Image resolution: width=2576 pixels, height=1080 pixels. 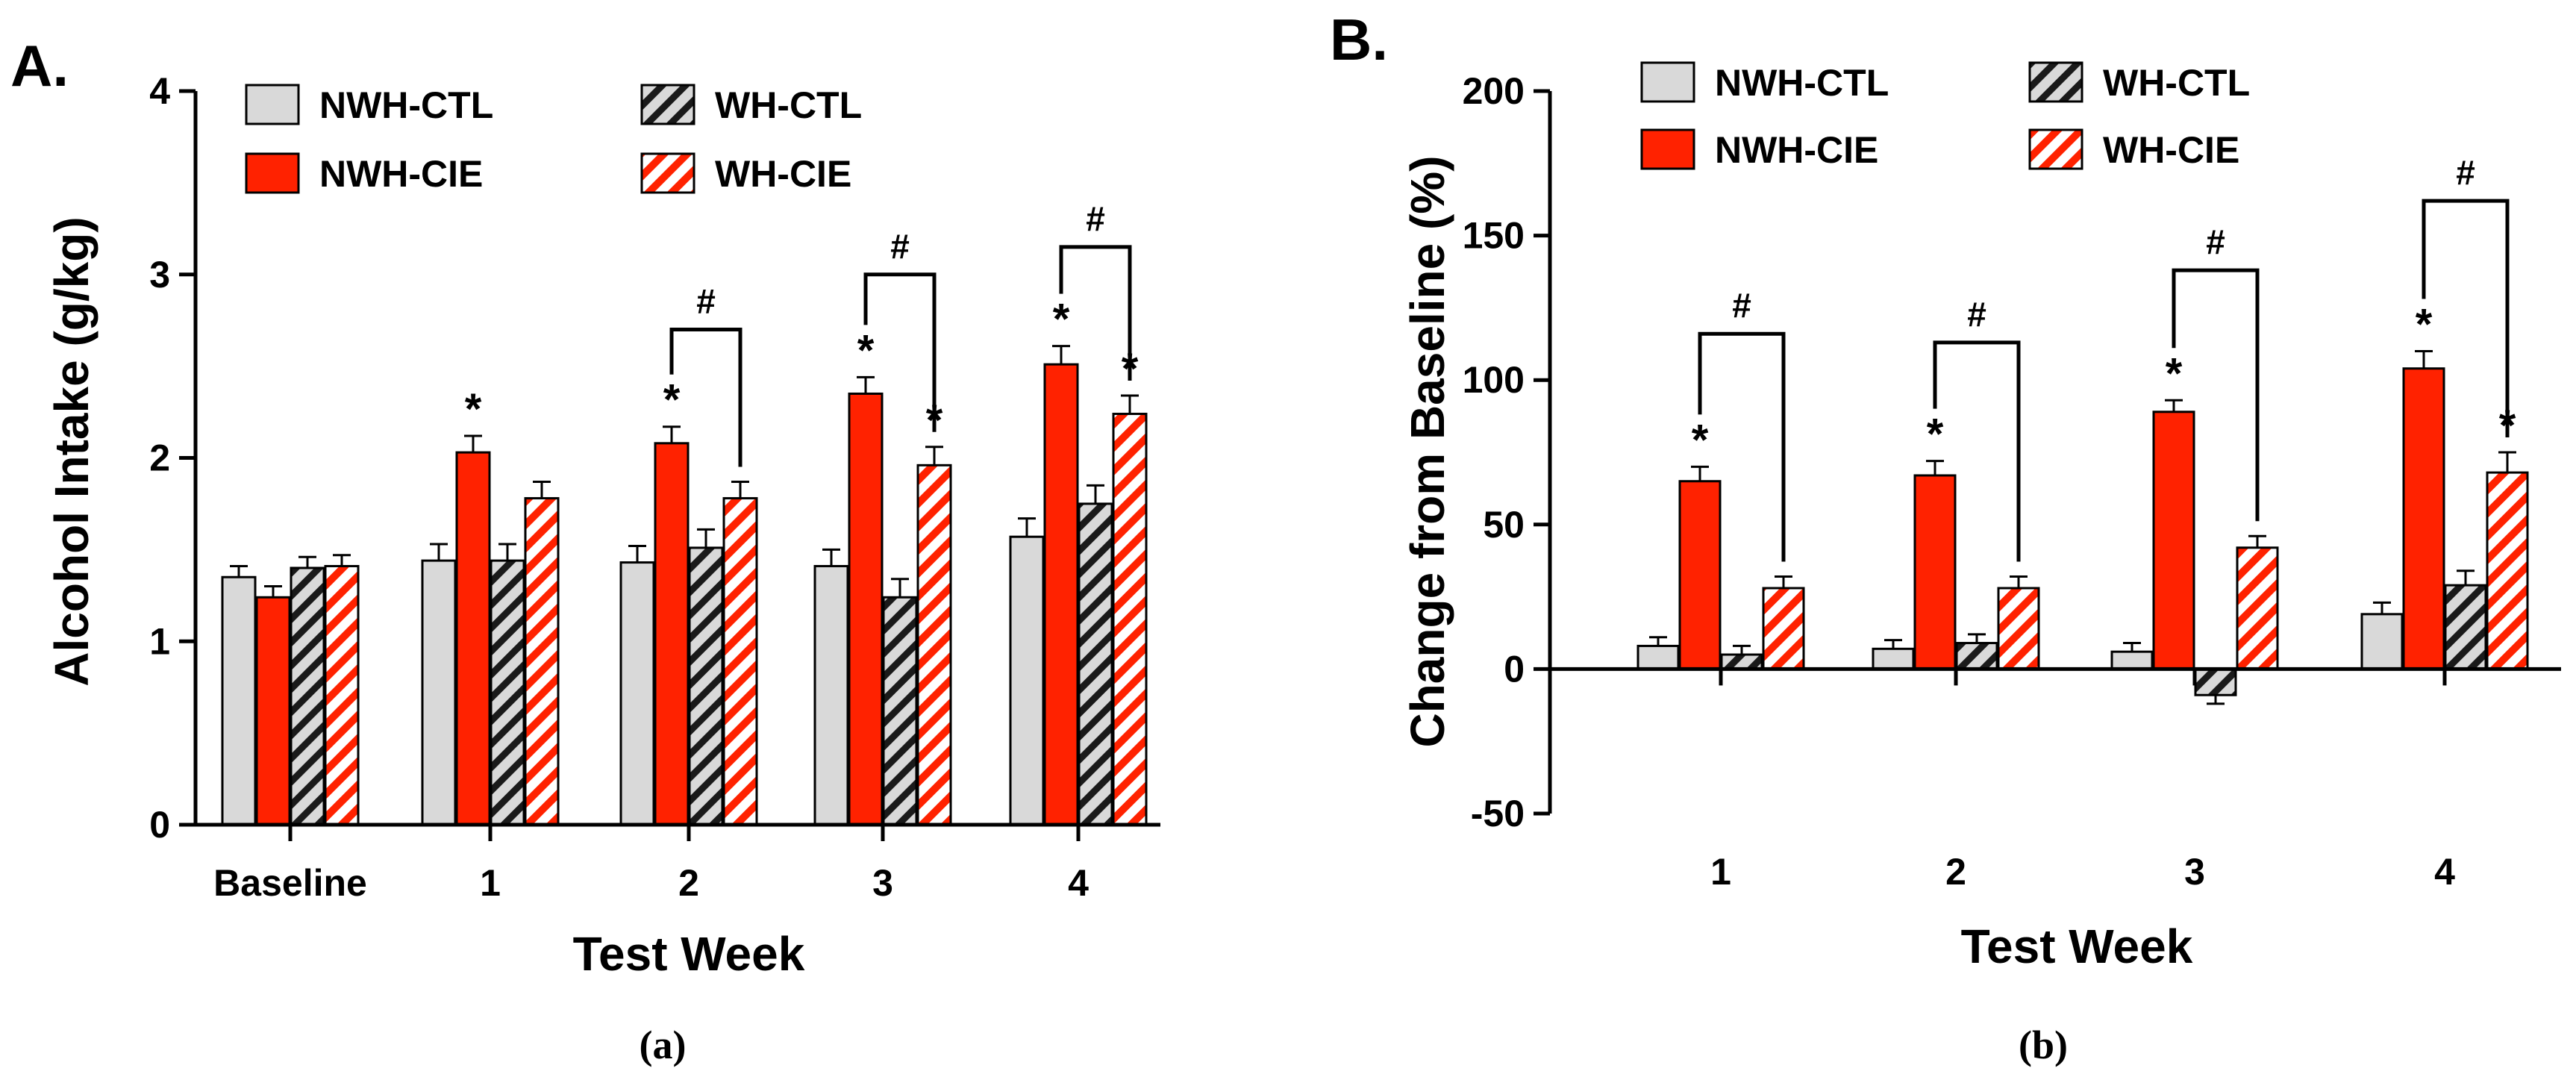 What do you see at coordinates (159, 825) in the screenshot?
I see `y-tick-label-a: 0` at bounding box center [159, 825].